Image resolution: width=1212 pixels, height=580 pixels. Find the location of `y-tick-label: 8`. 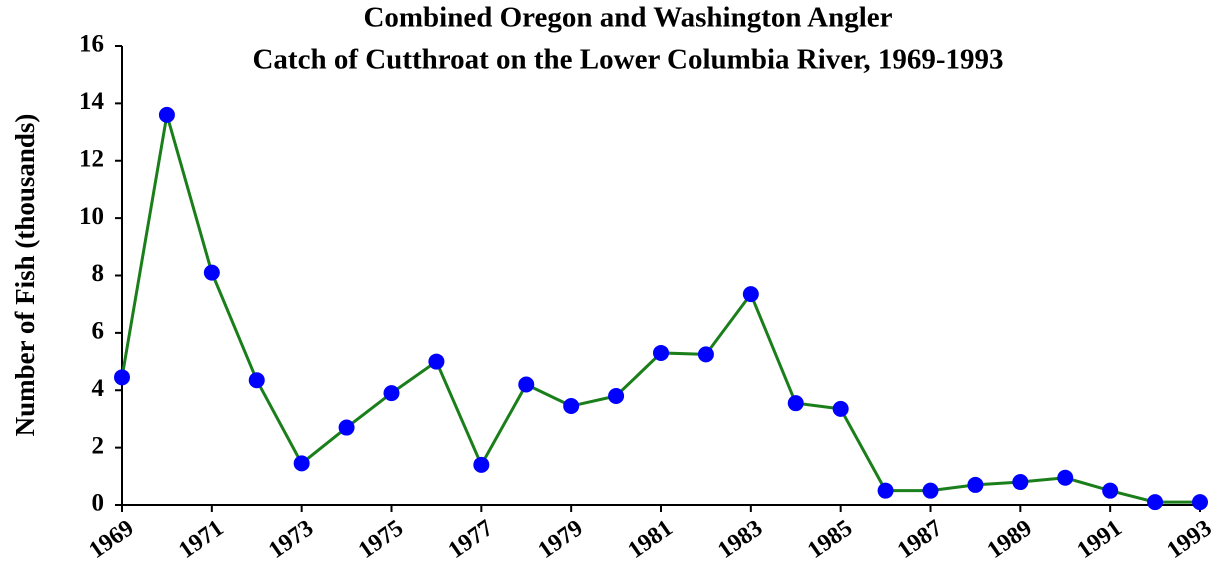

y-tick-label: 8 is located at coordinates (98, 273).